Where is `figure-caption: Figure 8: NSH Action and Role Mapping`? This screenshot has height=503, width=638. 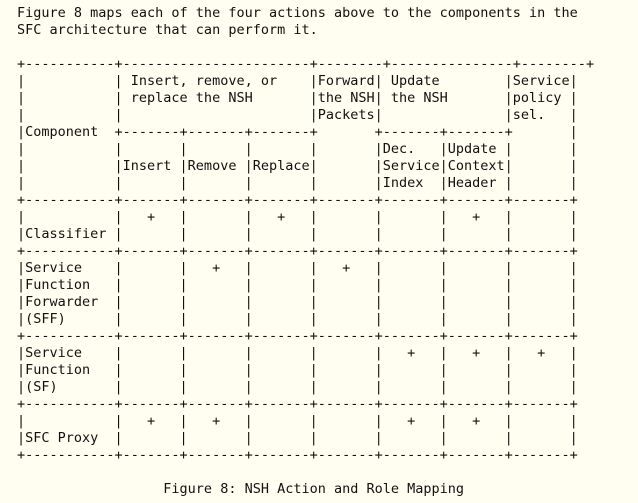 figure-caption: Figure 8: NSH Action and Role Mapping is located at coordinates (241, 489).